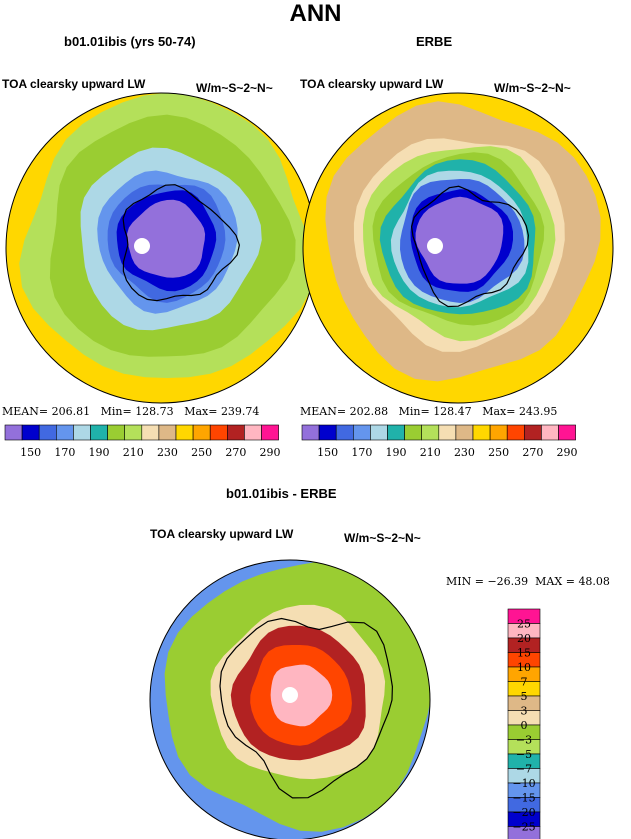 Image resolution: width=631 pixels, height=839 pixels. I want to click on colorbar-tick-label: 15, so click(524, 653).